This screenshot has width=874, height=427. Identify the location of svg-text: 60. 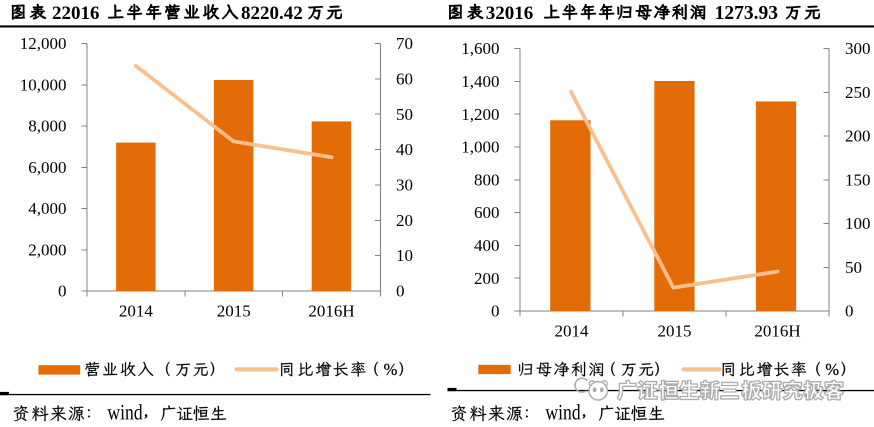
(404, 78).